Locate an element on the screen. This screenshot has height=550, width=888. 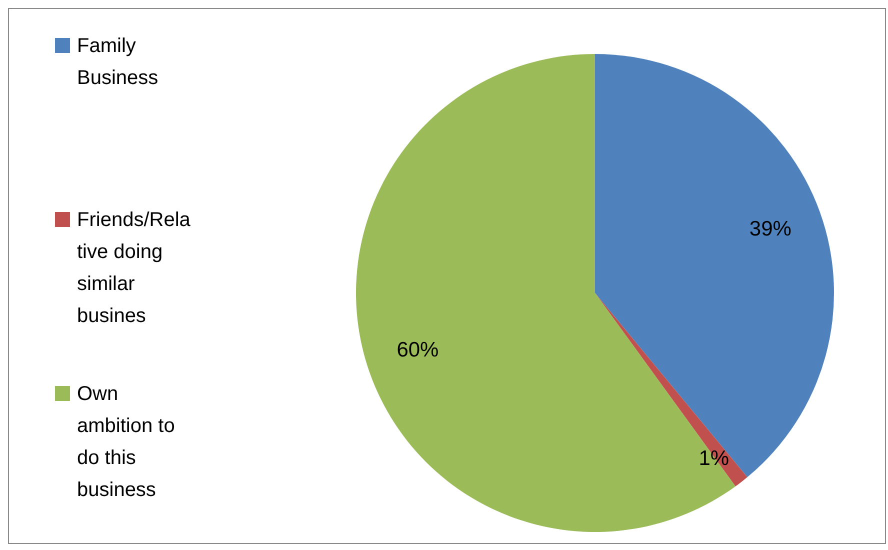
legend-label: Own ambition to do this business is located at coordinates (126, 442).